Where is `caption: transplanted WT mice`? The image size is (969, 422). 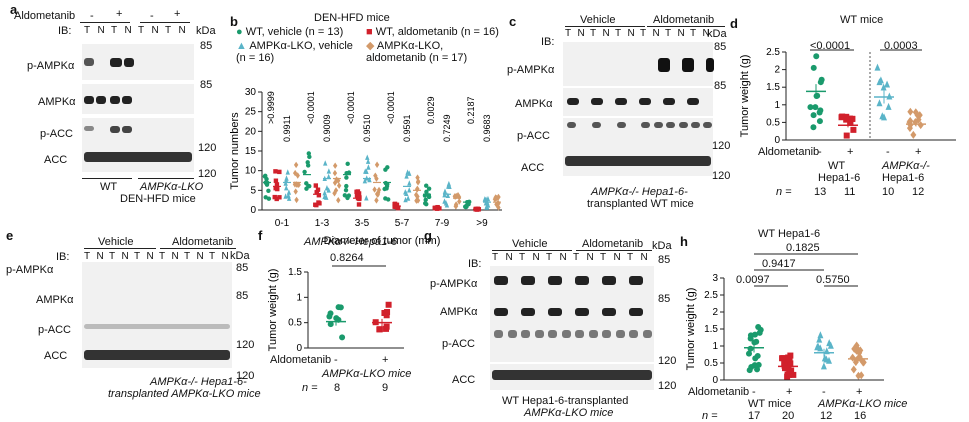
caption: transplanted WT mice is located at coordinates (640, 204).